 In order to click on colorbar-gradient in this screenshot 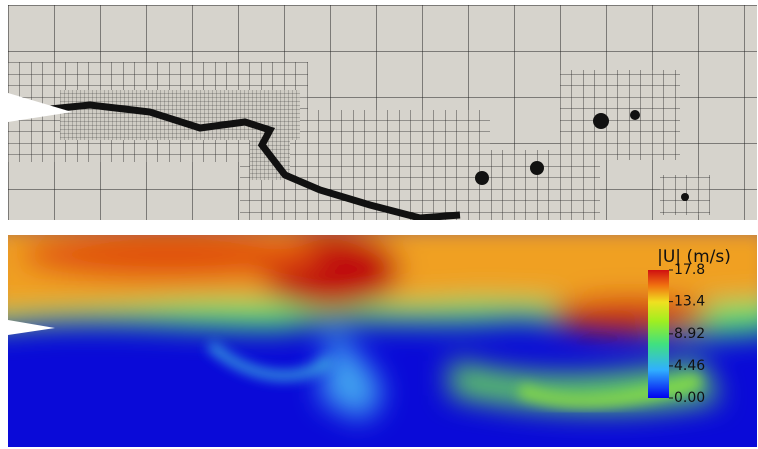, I will do `click(658, 334)`.